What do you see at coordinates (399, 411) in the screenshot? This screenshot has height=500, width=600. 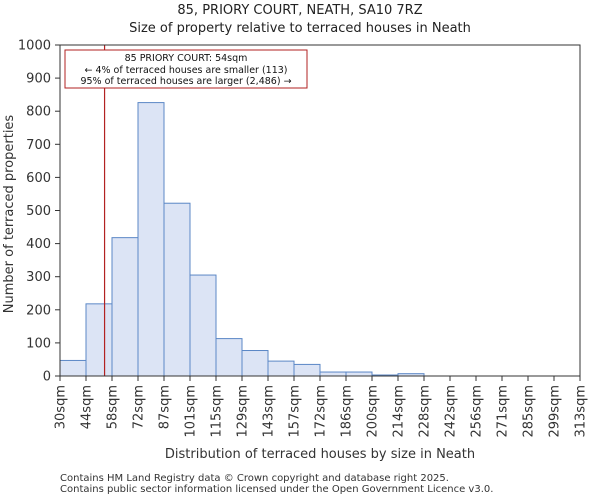 I see `x-tick-label: 214sqm` at bounding box center [399, 411].